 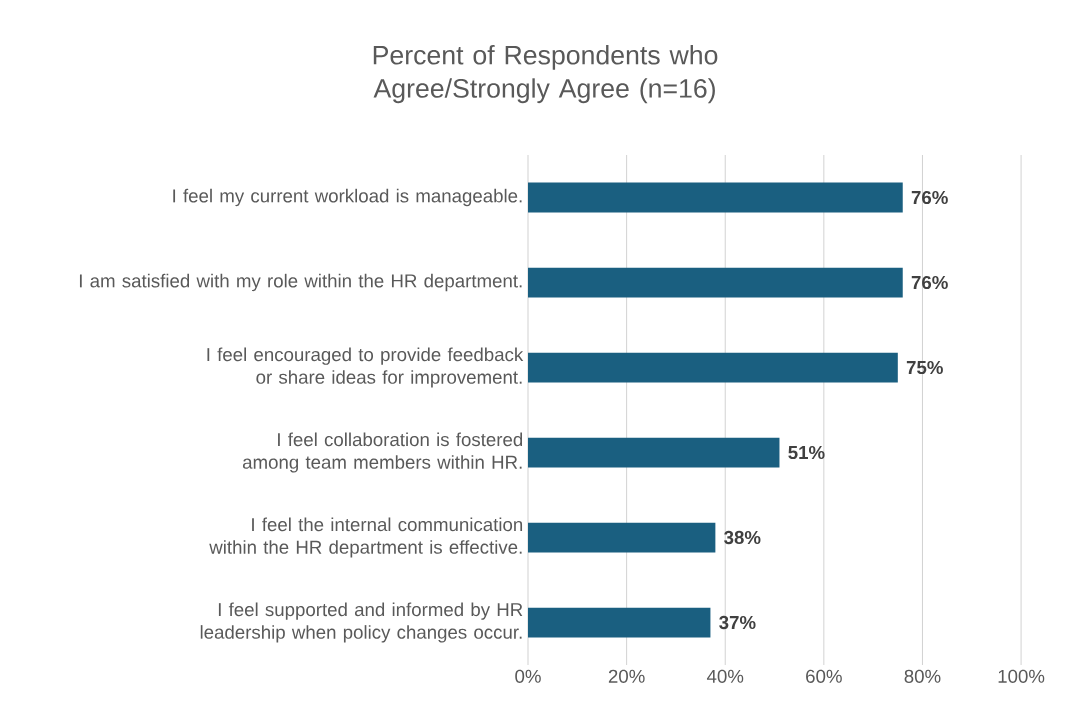 I want to click on y-tick-label: I feel supported and informed by HR leadership when policy changes occur., so click(x=361, y=622).